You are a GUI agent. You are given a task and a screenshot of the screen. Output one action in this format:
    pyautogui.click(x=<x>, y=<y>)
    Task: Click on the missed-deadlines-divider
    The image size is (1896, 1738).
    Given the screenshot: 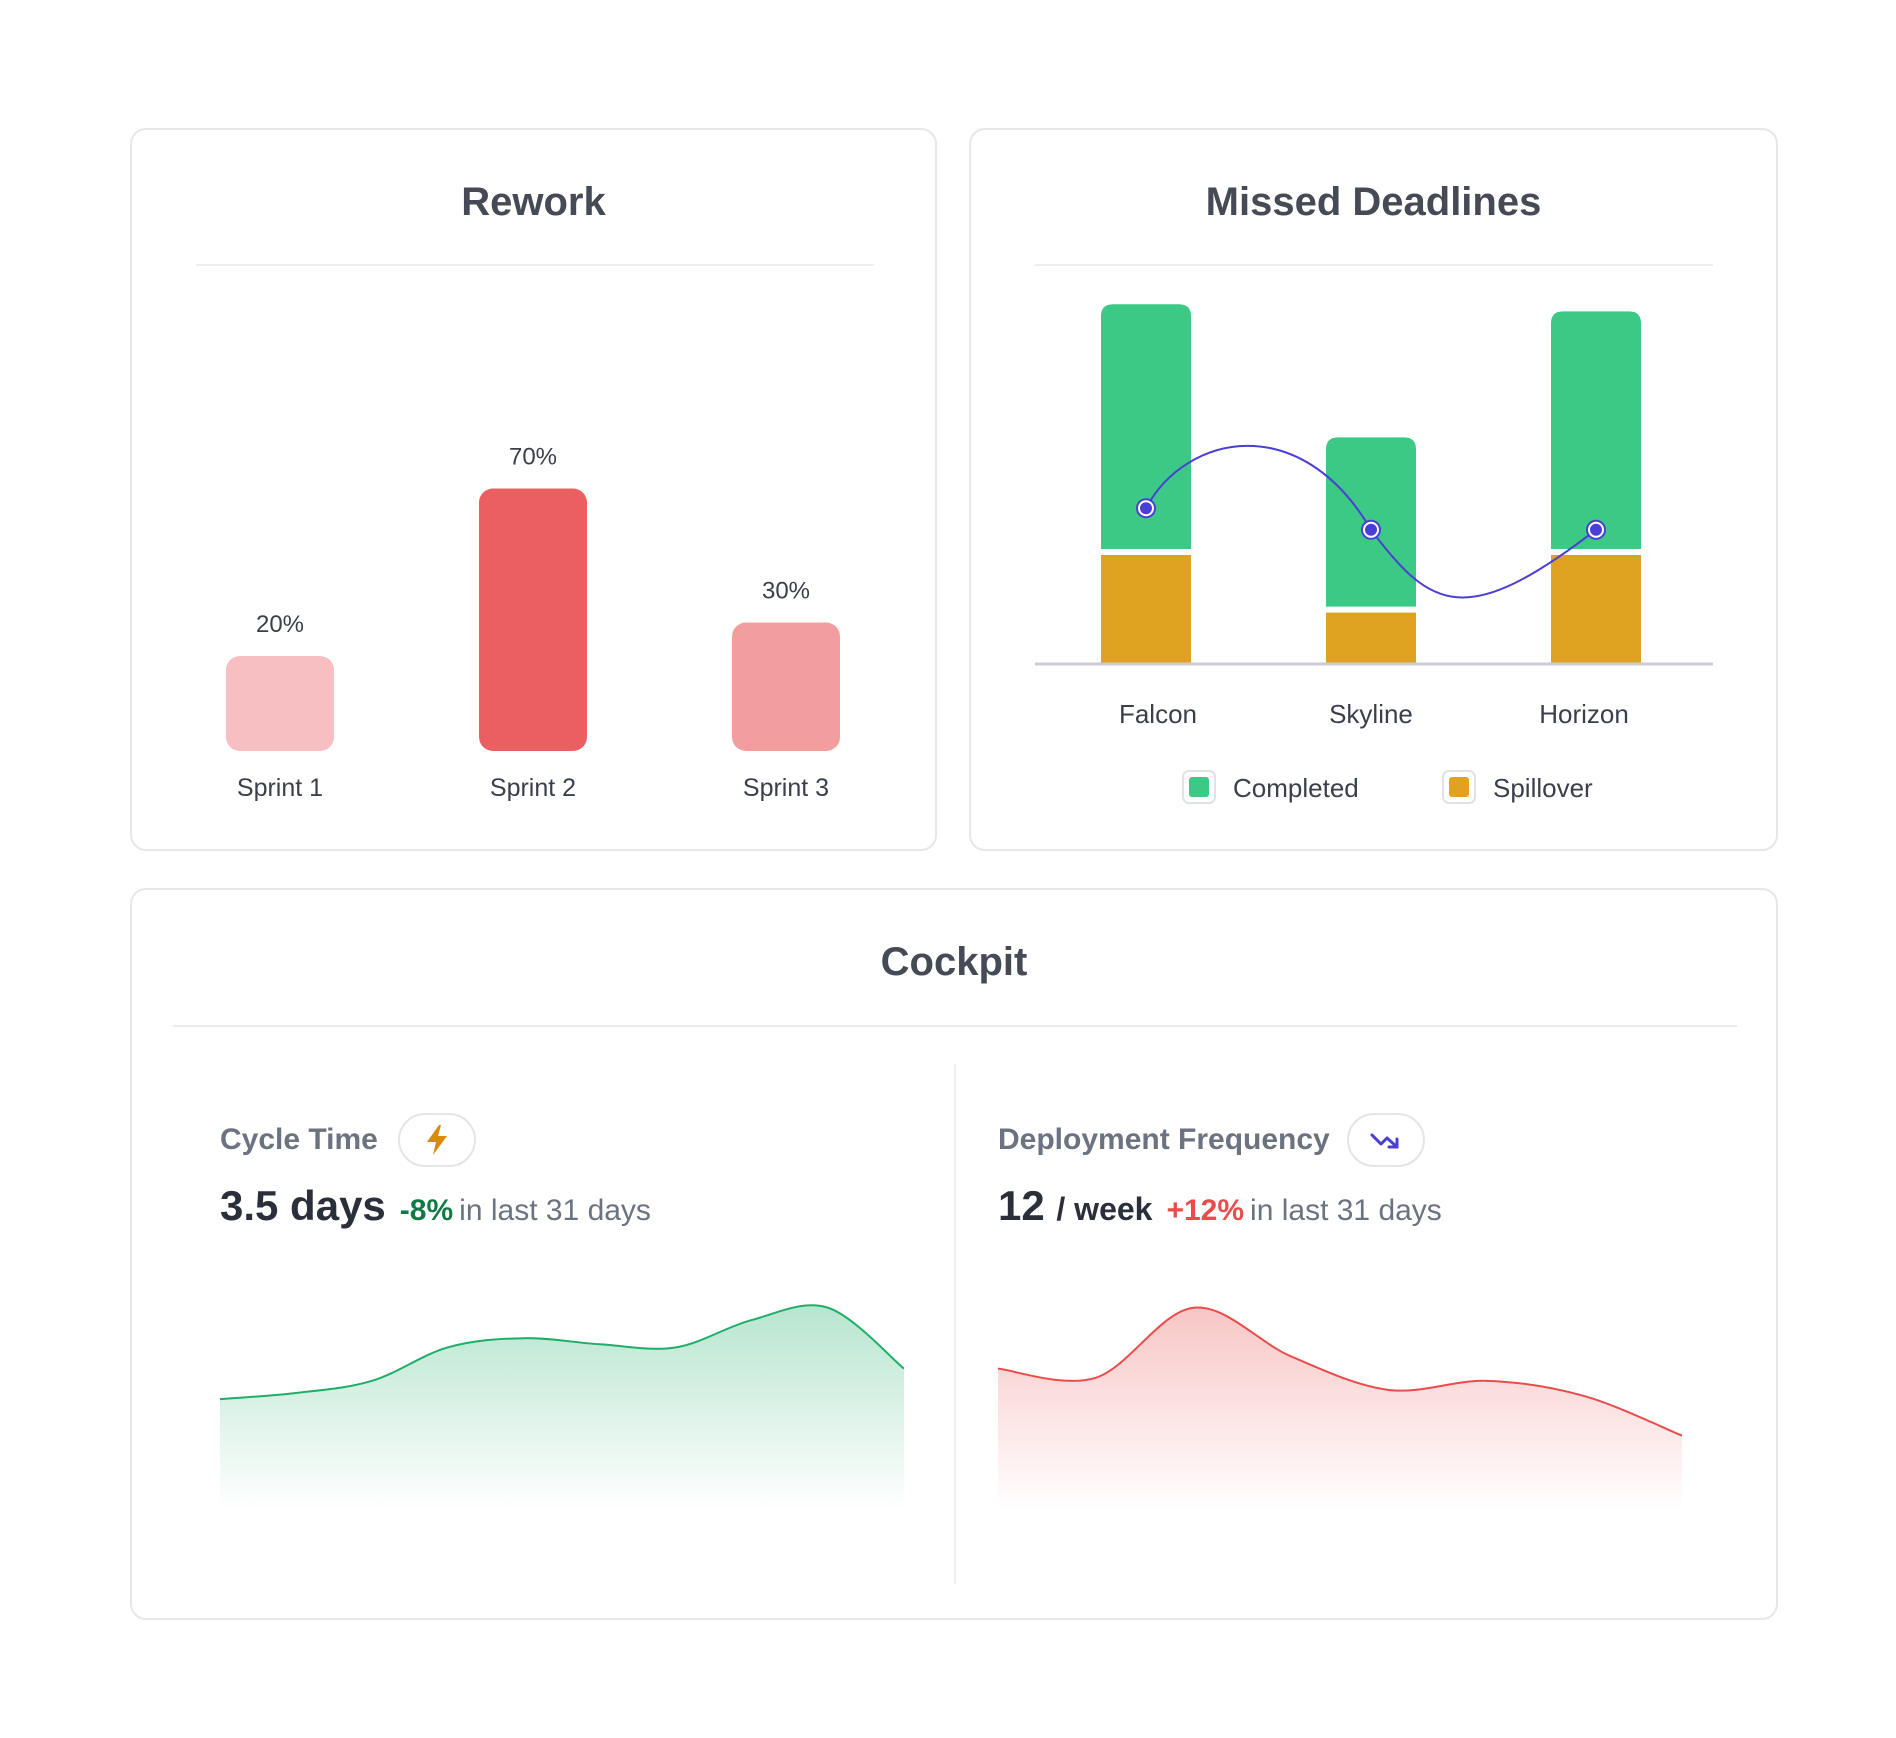 What is the action you would take?
    pyautogui.click(x=1374, y=265)
    